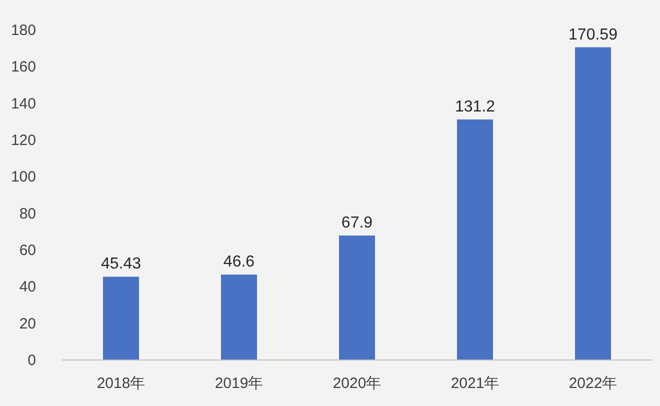  I want to click on y-tick-label: 160, so click(23, 67).